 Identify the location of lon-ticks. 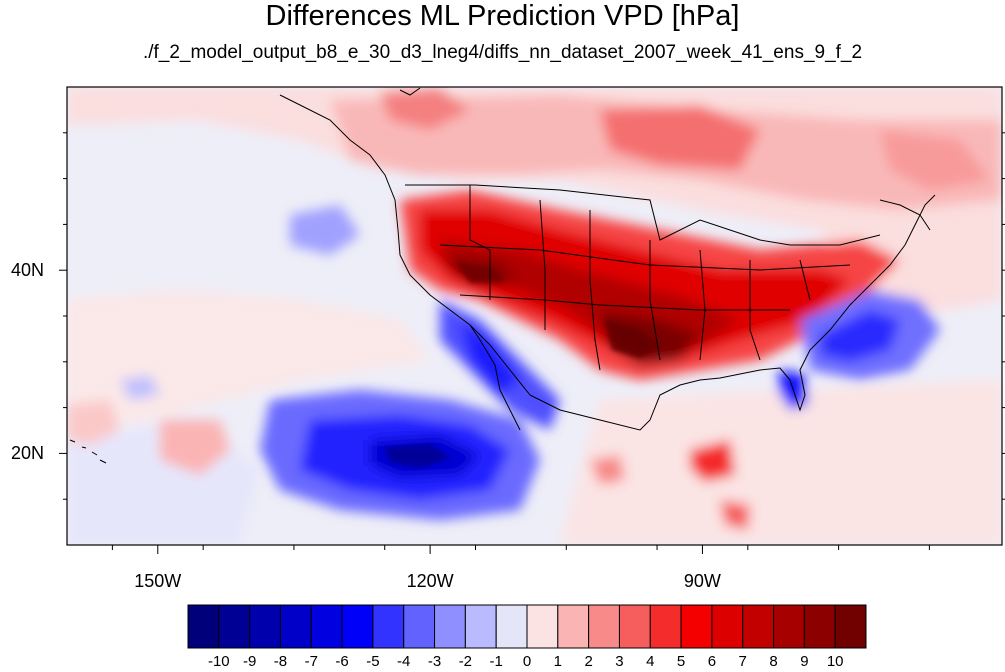
(520, 549).